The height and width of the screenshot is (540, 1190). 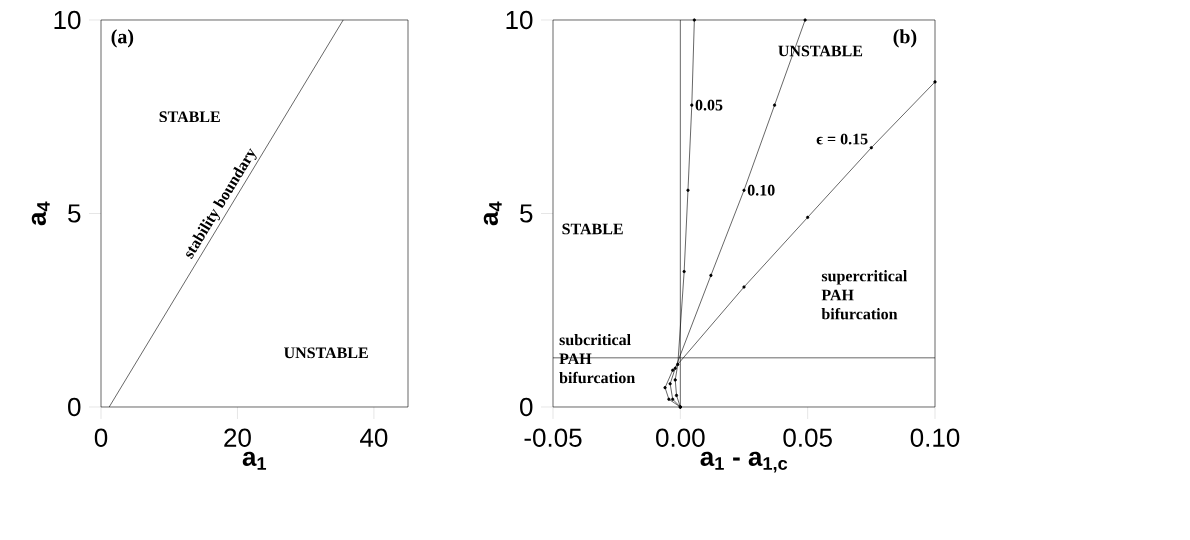 I want to click on x-axis-title: a$_{1}$ - a$_{1,c}$, so click(x=744, y=462).